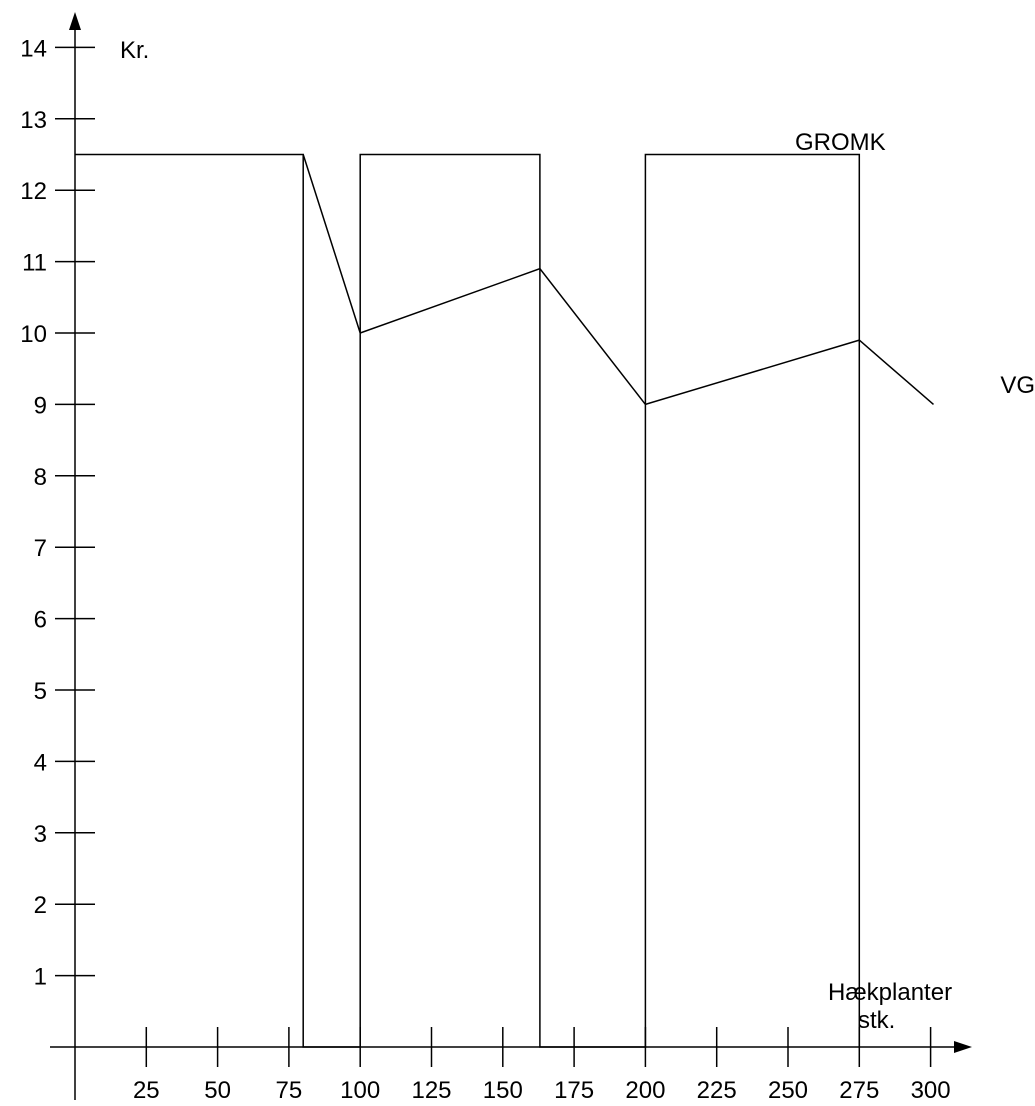 The width and height of the screenshot is (1035, 1106). Describe the element at coordinates (33, 120) in the screenshot. I see `y-tick-label: 13` at that location.